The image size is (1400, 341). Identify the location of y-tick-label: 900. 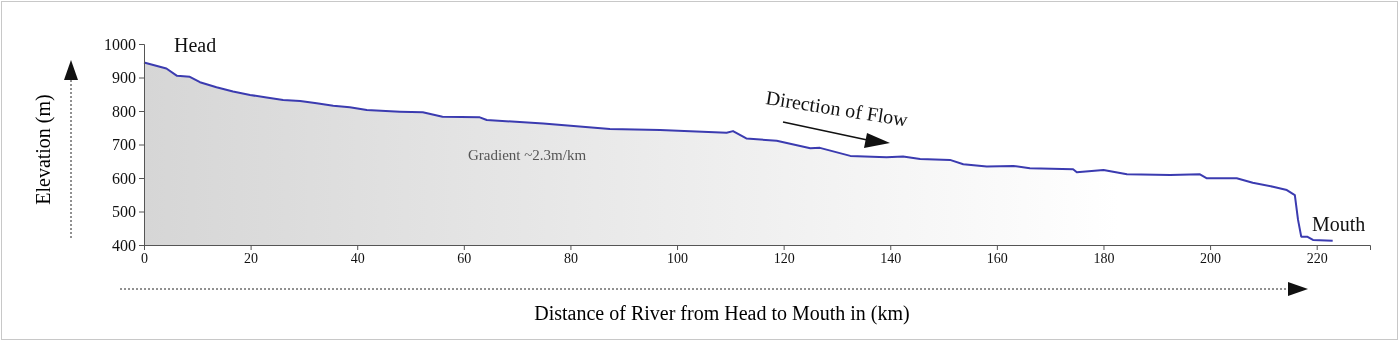
(124, 78).